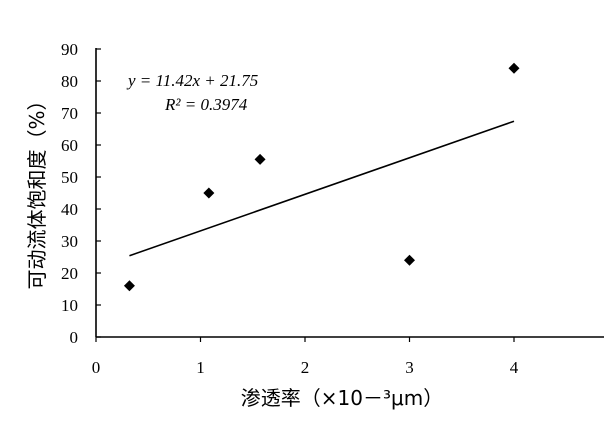  I want to click on y-axis-title: 可动流体饱和度（%）, so click(37, 189).